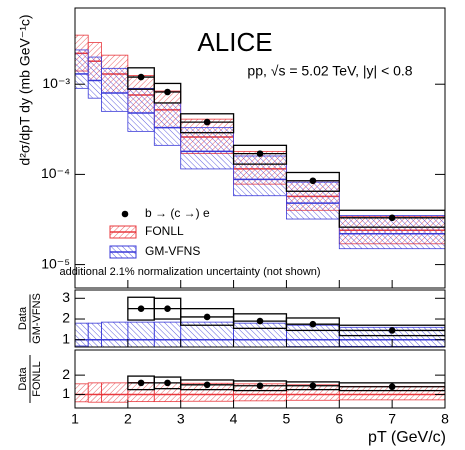 The image size is (465, 450). What do you see at coordinates (37, 378) in the screenshot?
I see `ratio-label-den: FONLL` at bounding box center [37, 378].